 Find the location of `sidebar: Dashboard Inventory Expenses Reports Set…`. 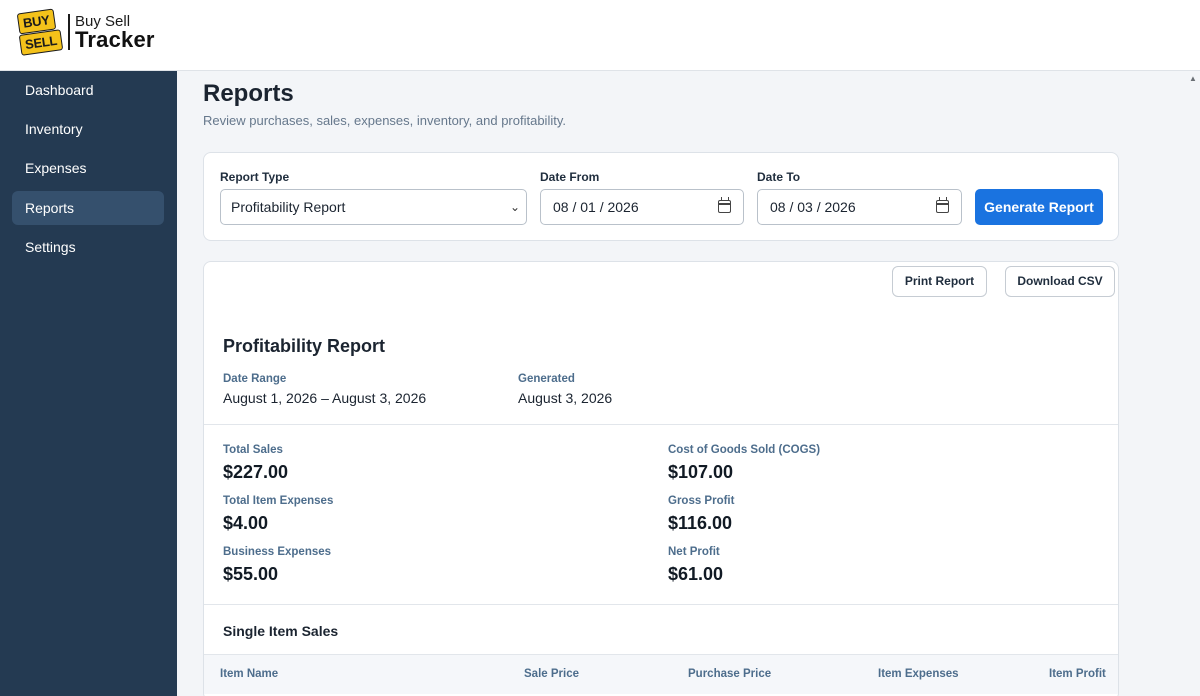

sidebar: Dashboard Inventory Expenses Reports Set… is located at coordinates (88, 383).